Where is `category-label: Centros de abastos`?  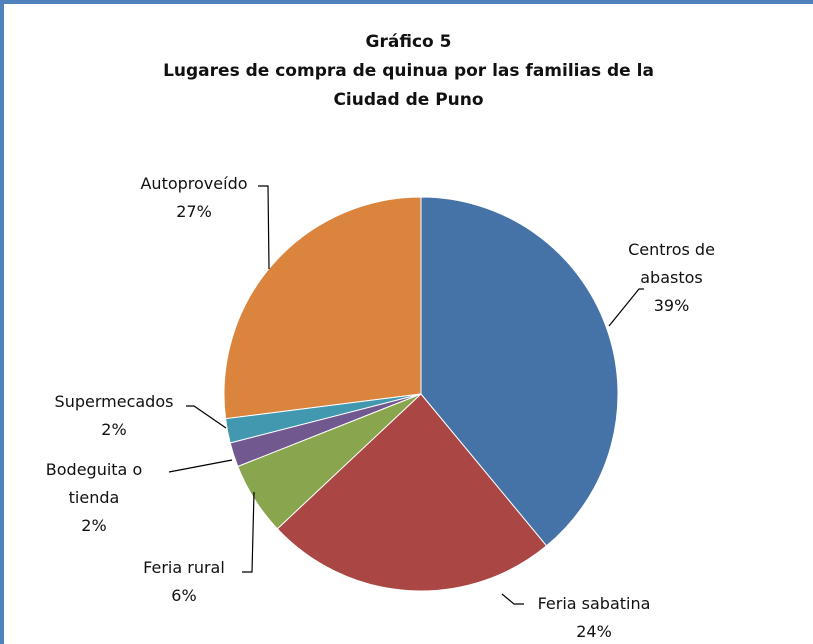
category-label: Centros de abastos is located at coordinates (671, 263).